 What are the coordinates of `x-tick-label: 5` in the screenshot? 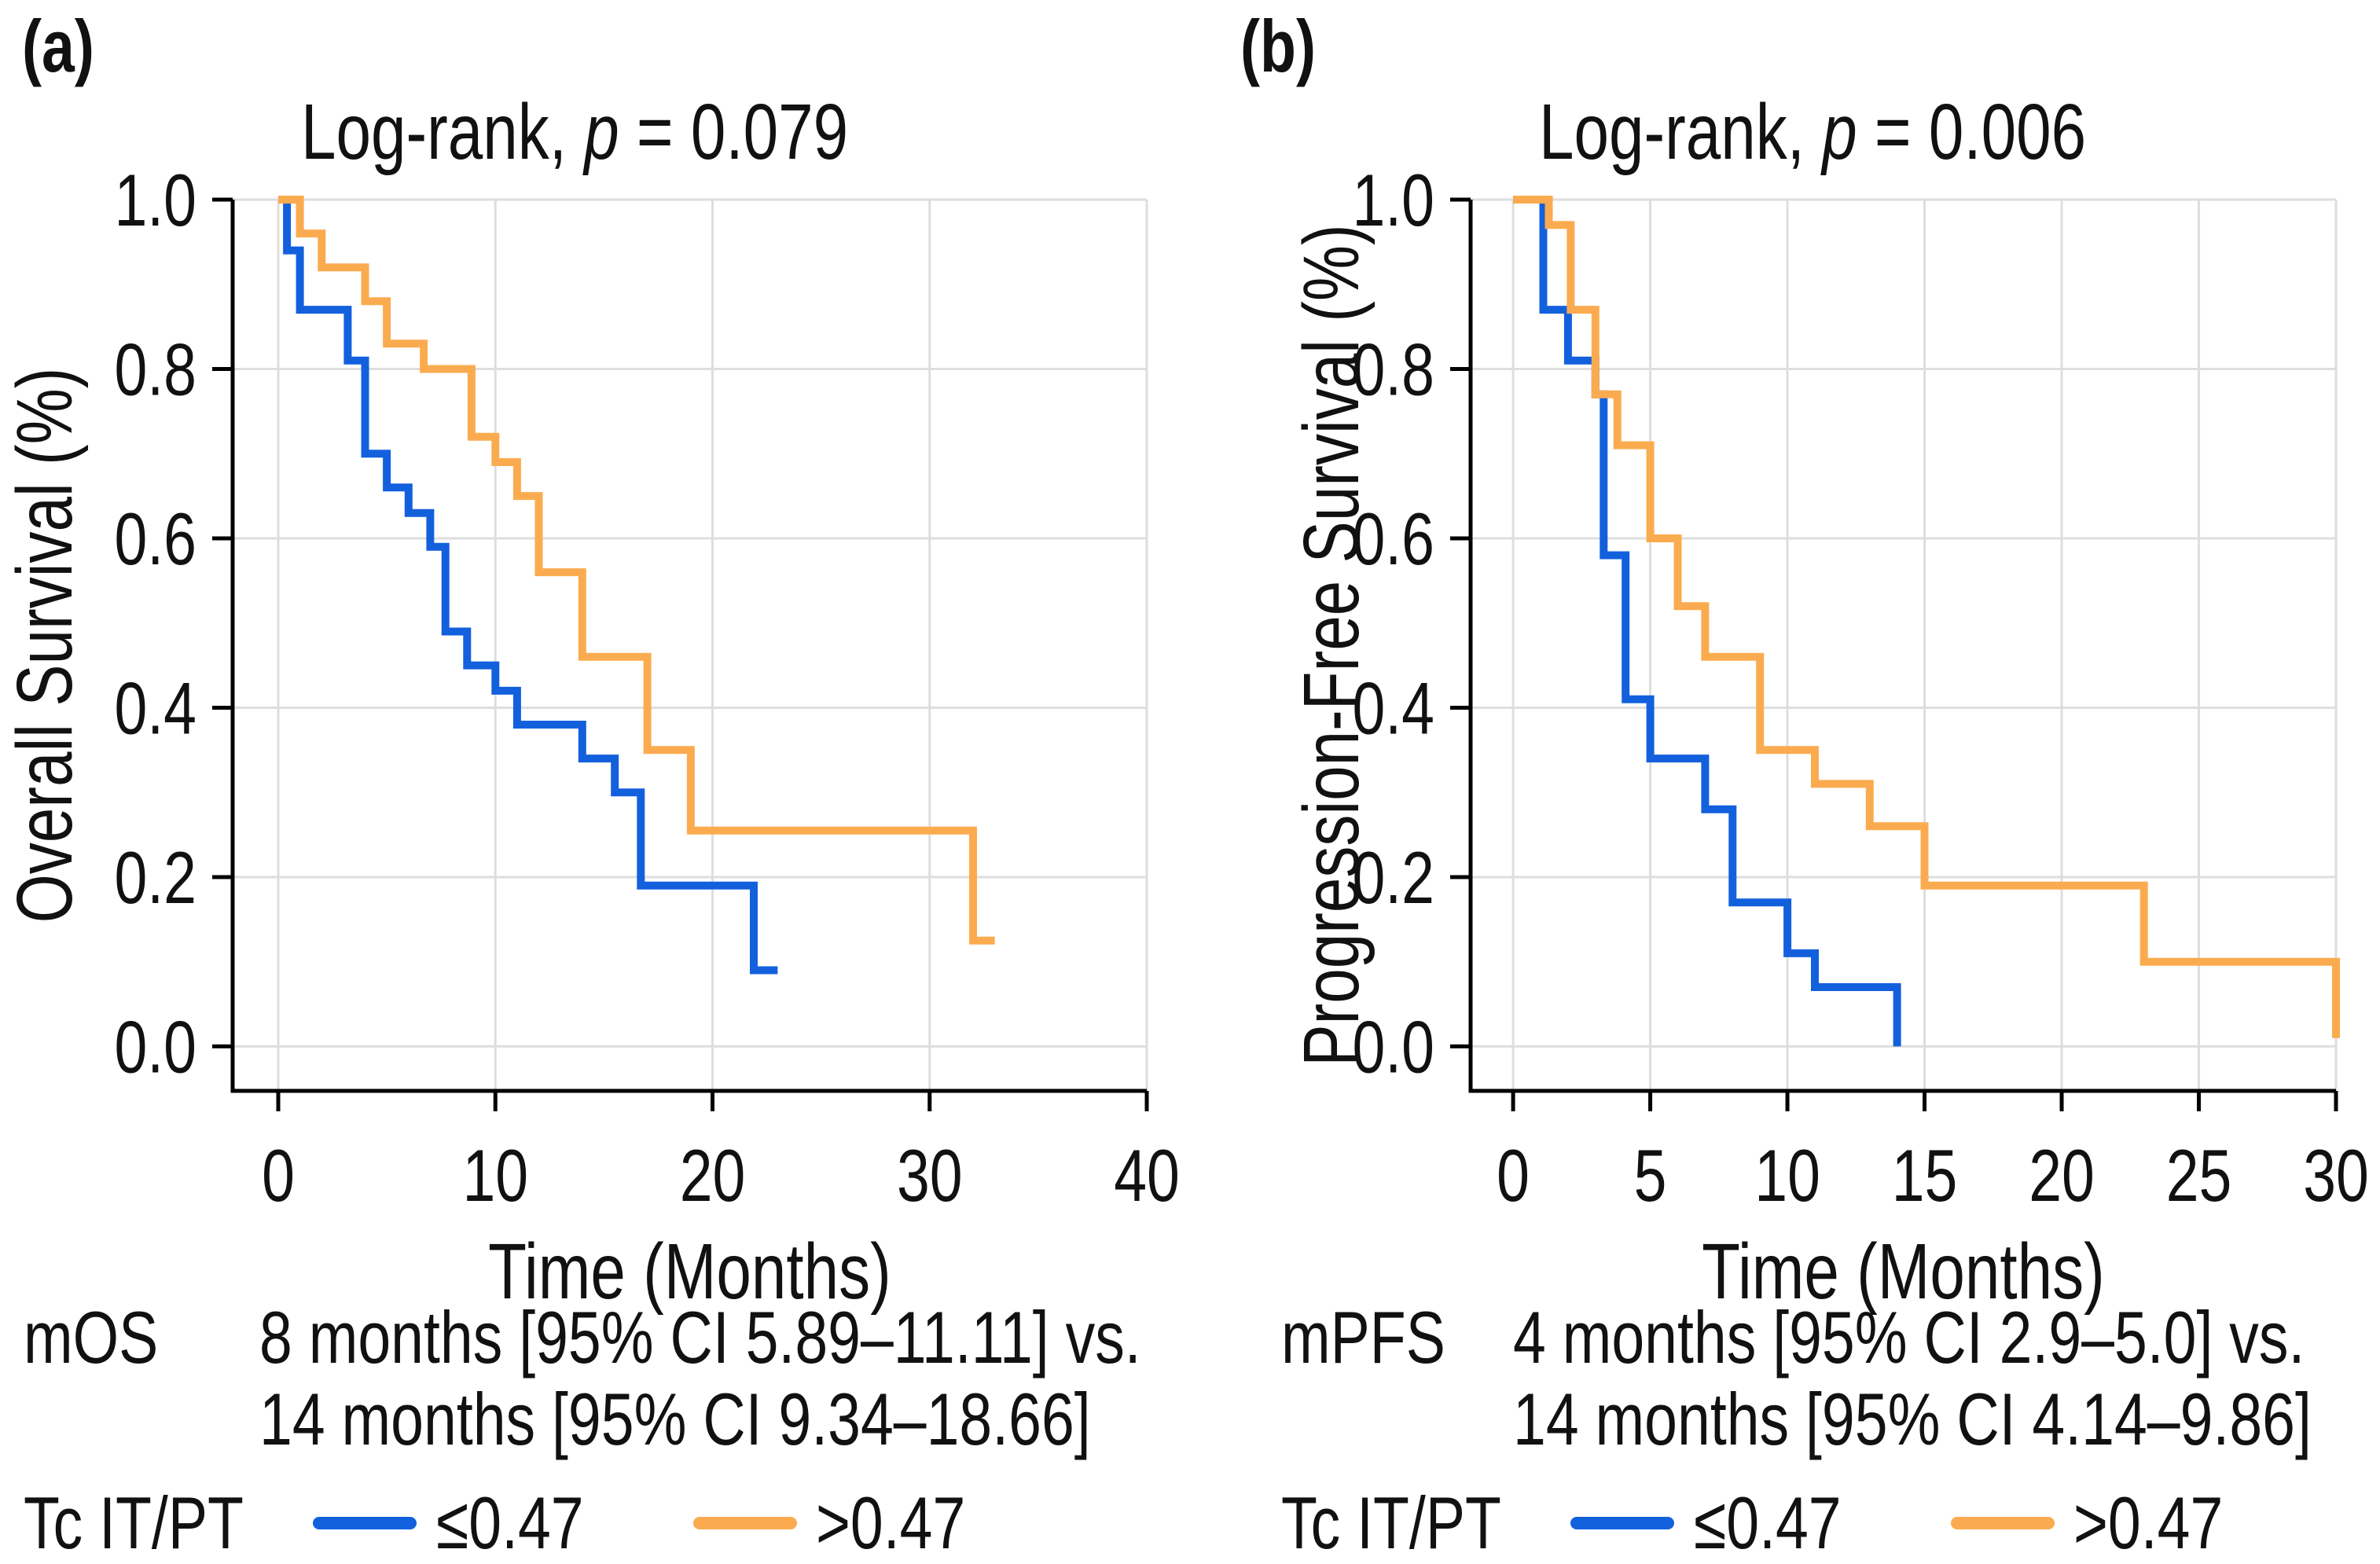 It's located at (1650, 1176).